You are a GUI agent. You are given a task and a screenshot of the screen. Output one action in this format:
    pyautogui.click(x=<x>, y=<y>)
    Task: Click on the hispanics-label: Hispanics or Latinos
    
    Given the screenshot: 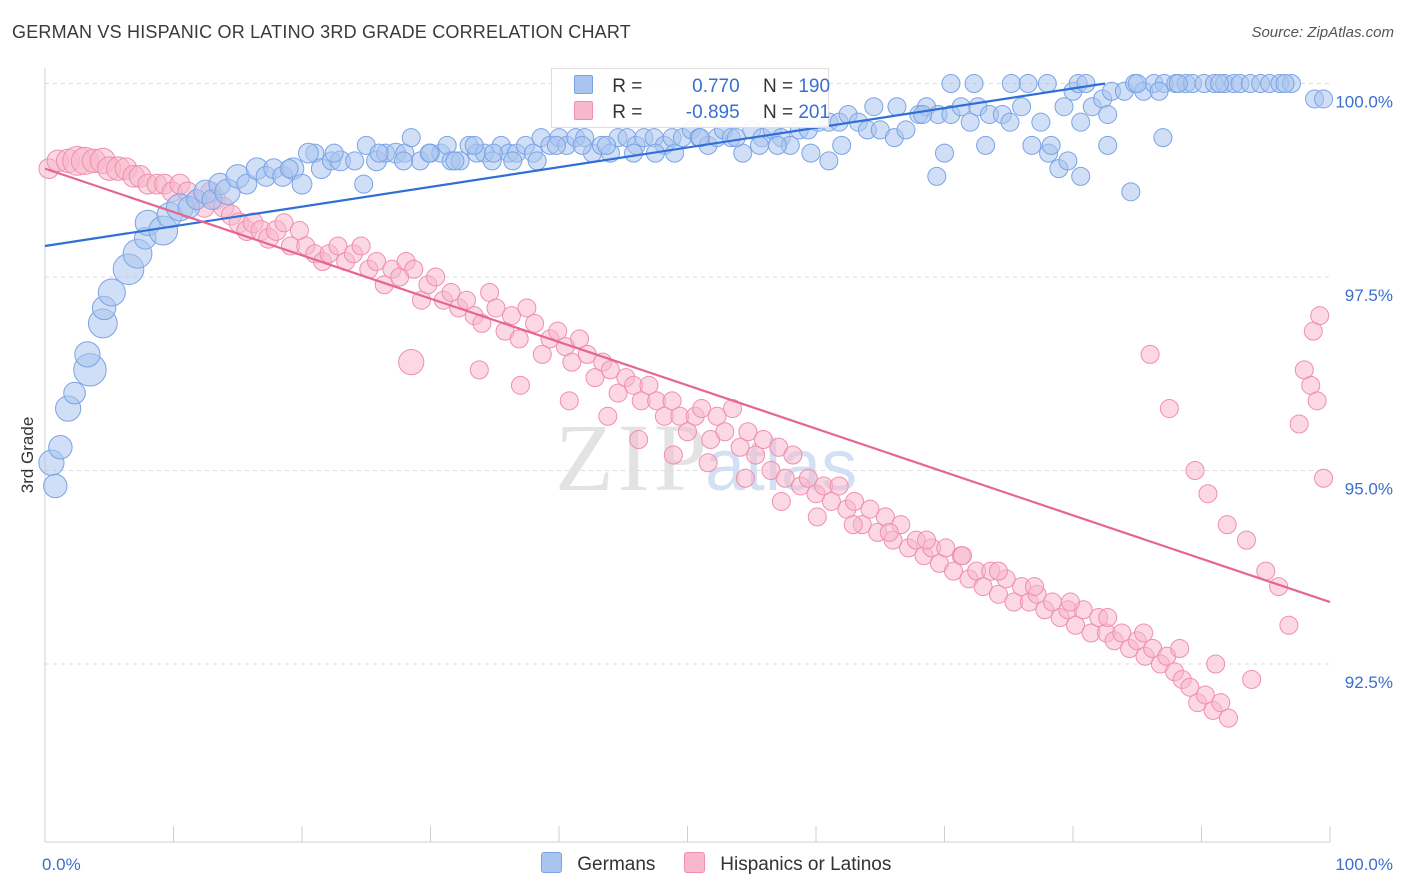 What is the action you would take?
    pyautogui.click(x=806, y=864)
    